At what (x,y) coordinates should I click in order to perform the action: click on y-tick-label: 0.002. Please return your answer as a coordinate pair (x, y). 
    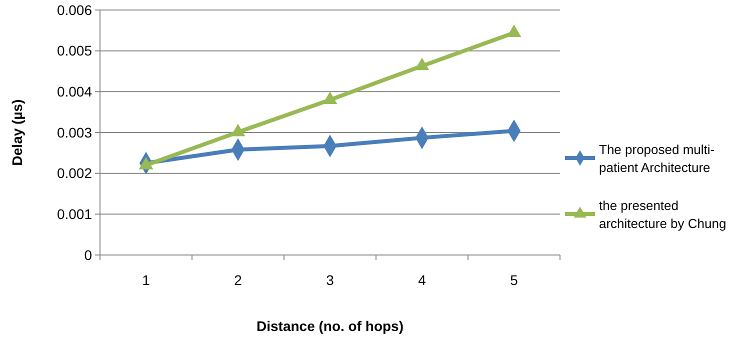
    Looking at the image, I should click on (74, 173).